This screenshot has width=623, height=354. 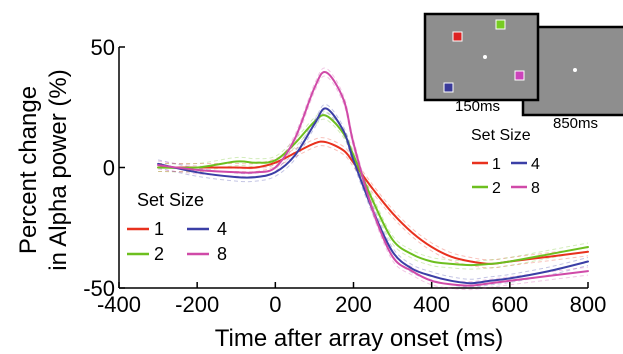 I want to click on inset-legend-label-2: 2, so click(x=496, y=188).